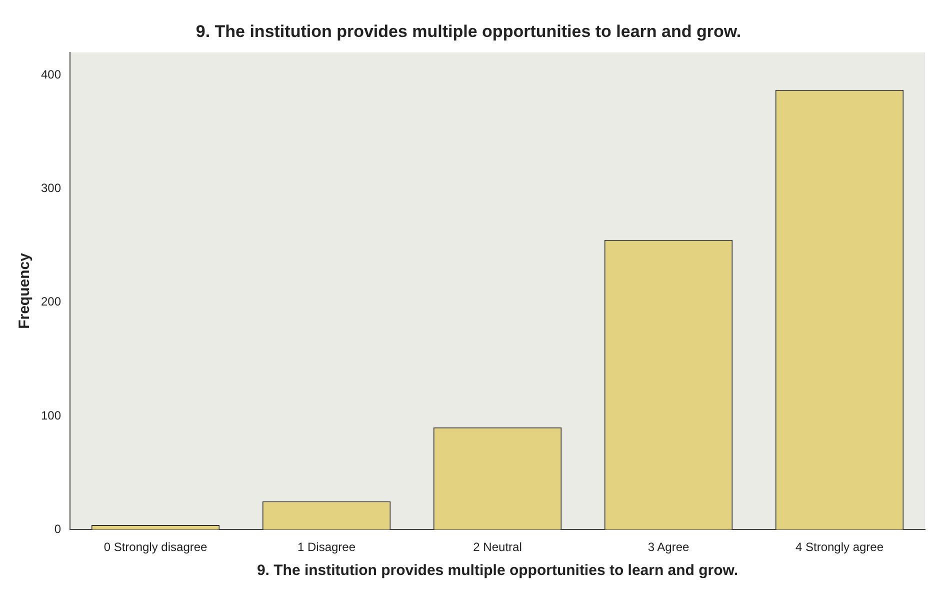 The width and height of the screenshot is (943, 596). What do you see at coordinates (51, 415) in the screenshot?
I see `y-tick-label: 100` at bounding box center [51, 415].